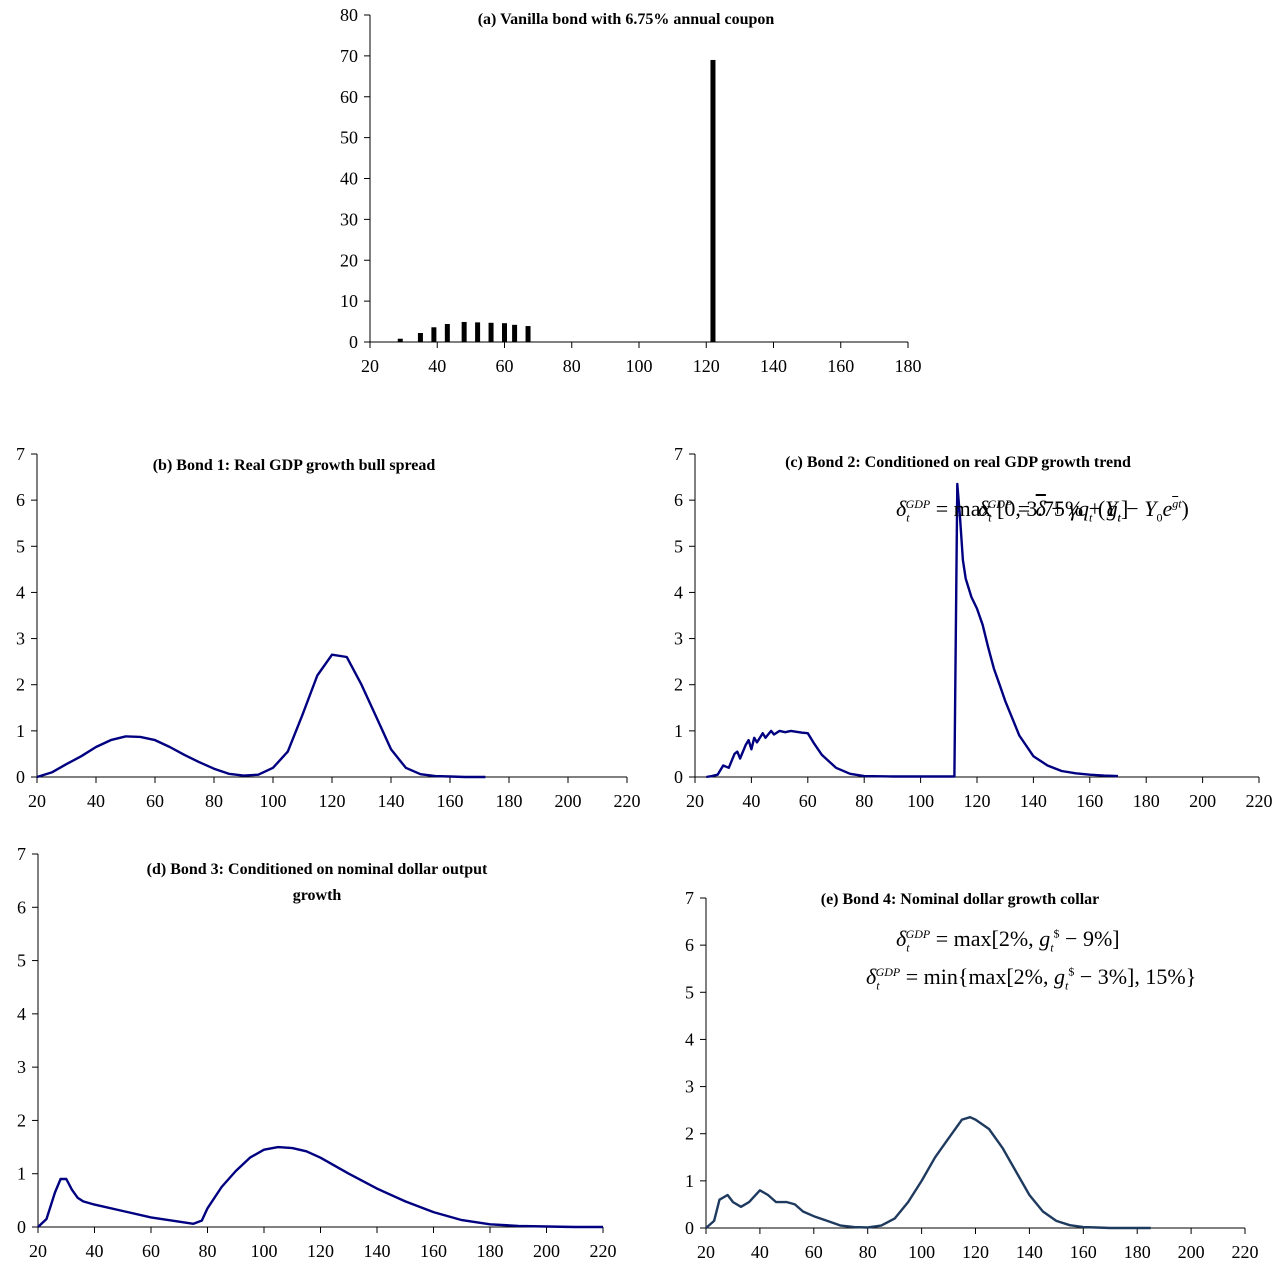  Describe the element at coordinates (960, 899) in the screenshot. I see `panel-e-title: (e) Bond 4: Nominal dollar growth collar` at that location.